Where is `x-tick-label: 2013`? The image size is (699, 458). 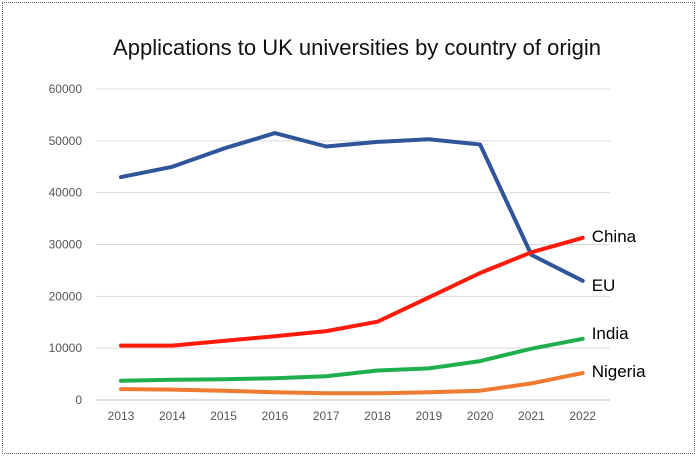
x-tick-label: 2013 is located at coordinates (121, 416).